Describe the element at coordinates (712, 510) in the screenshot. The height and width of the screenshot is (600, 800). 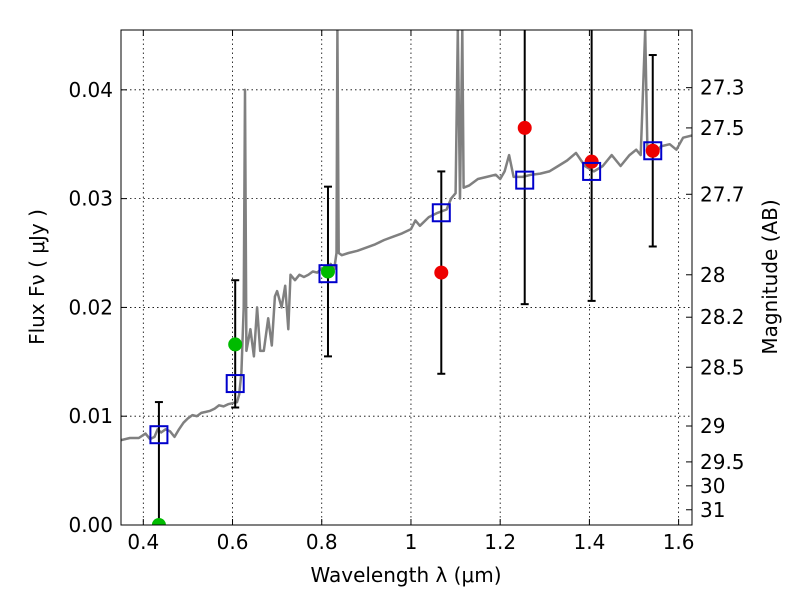
I see `y2-tick-label: 31` at that location.